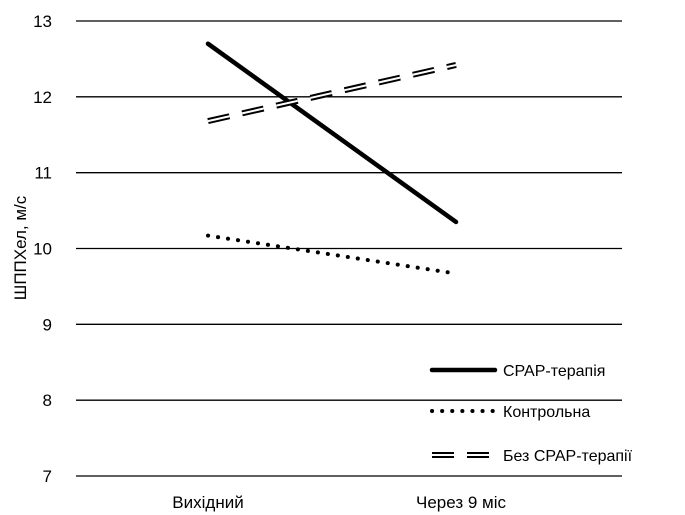 The image size is (685, 515). Describe the element at coordinates (554, 371) in the screenshot. I see `legend-label: CPAP-терапія` at that location.